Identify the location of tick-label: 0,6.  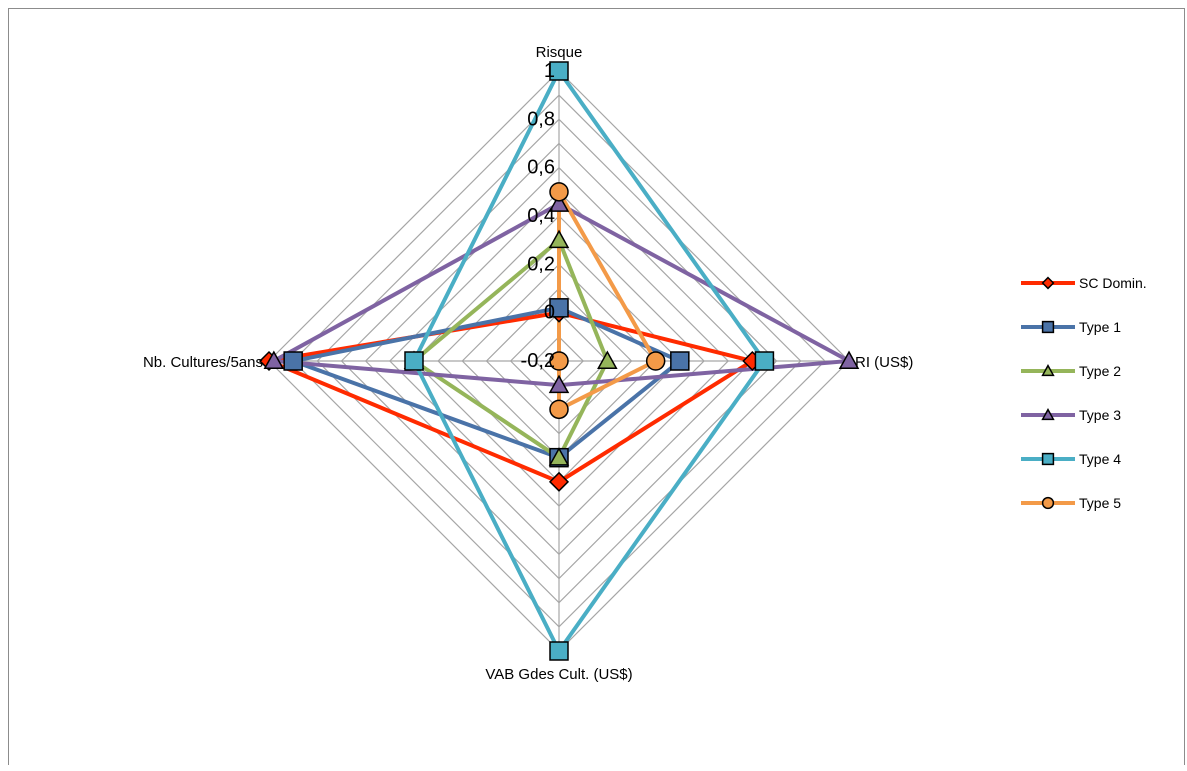
(541, 168).